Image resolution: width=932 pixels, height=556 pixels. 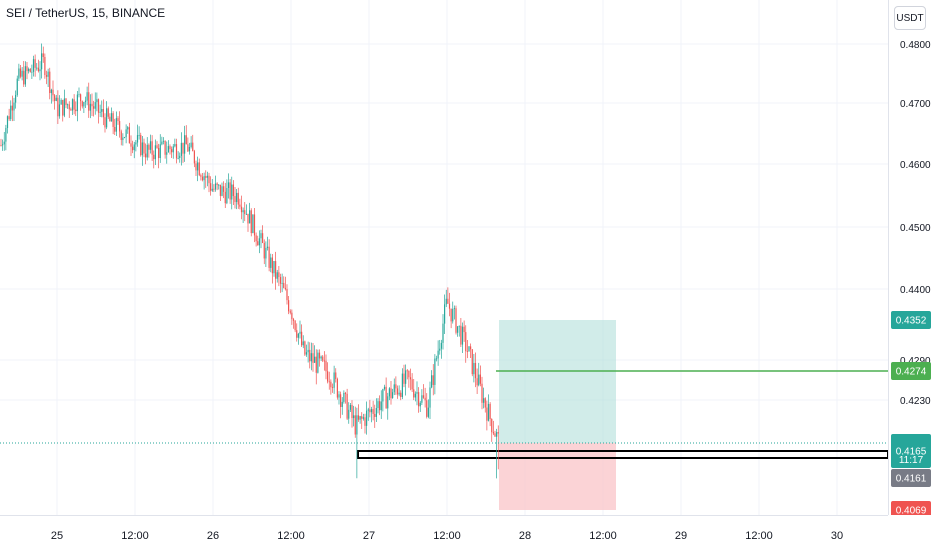 I want to click on time-tick-label: 25, so click(x=57, y=536).